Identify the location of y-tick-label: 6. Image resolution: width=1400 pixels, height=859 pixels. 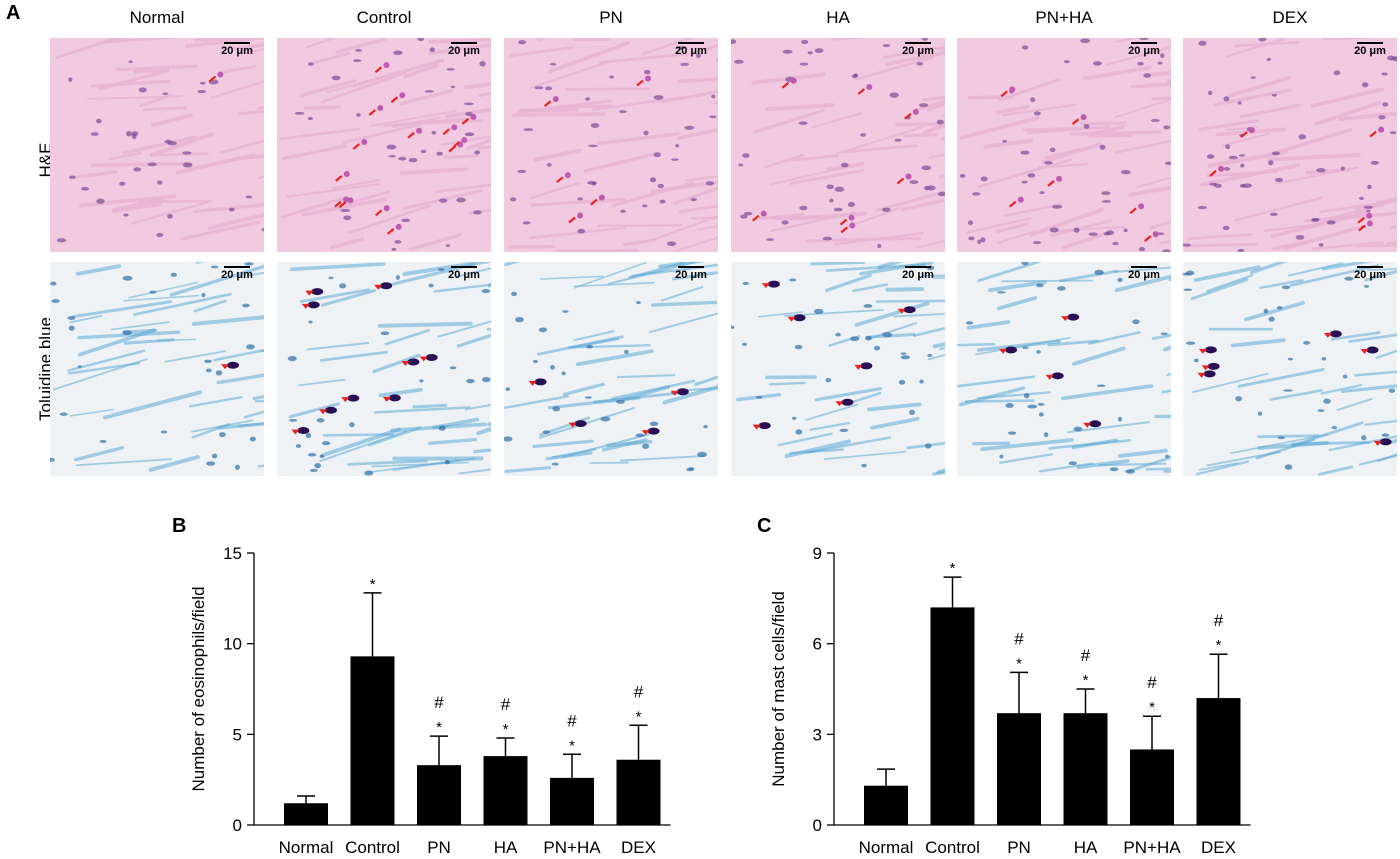
(817, 644).